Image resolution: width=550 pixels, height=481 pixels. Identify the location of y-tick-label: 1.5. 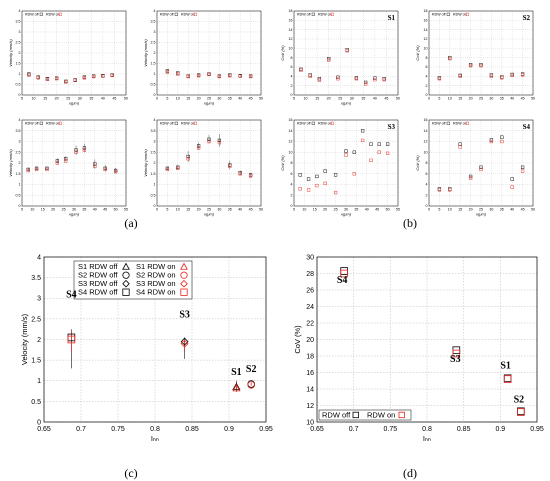
(18, 174).